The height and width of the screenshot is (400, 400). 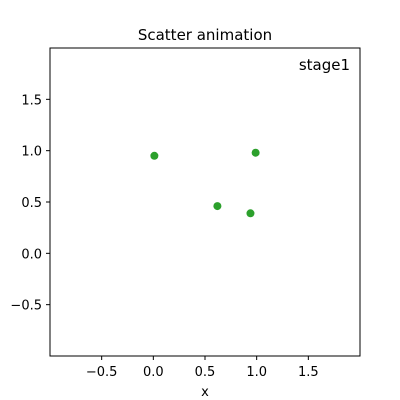 What do you see at coordinates (102, 372) in the screenshot?
I see `x-tick-label: −0.5` at bounding box center [102, 372].